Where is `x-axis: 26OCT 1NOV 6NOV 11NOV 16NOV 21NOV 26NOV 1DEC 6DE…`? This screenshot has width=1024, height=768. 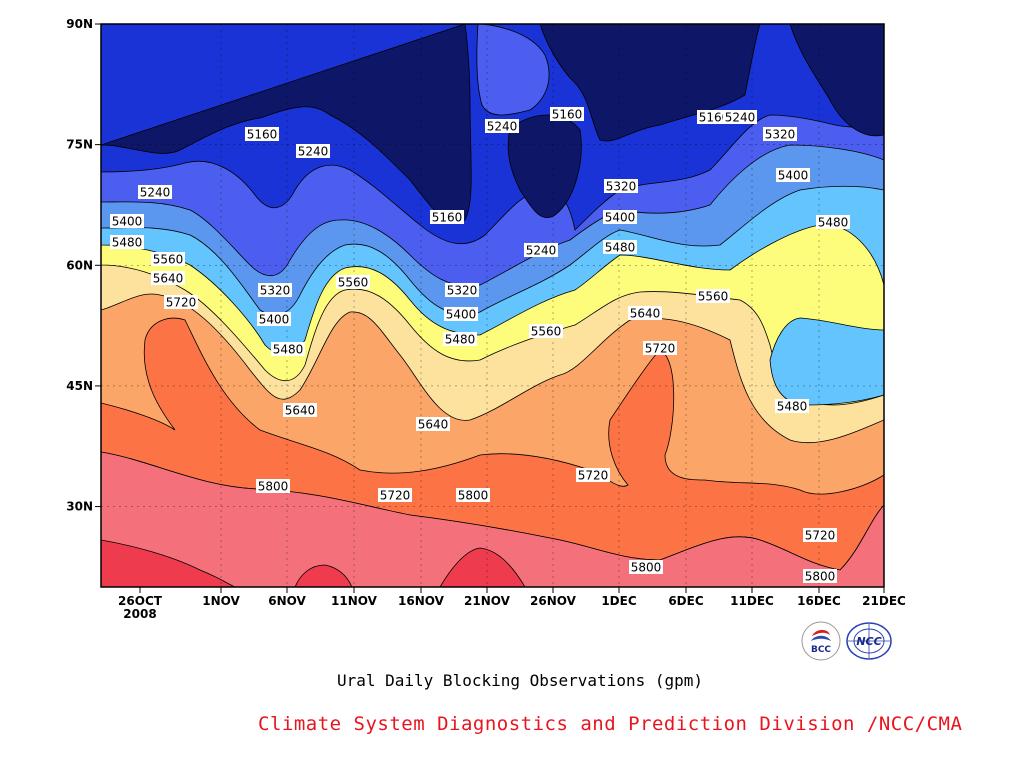
x-axis: 26OCT 1NOV 6NOV 11NOV 16NOV 21NOV 26NOV 1DEC 6DE… is located at coordinates (512, 597).